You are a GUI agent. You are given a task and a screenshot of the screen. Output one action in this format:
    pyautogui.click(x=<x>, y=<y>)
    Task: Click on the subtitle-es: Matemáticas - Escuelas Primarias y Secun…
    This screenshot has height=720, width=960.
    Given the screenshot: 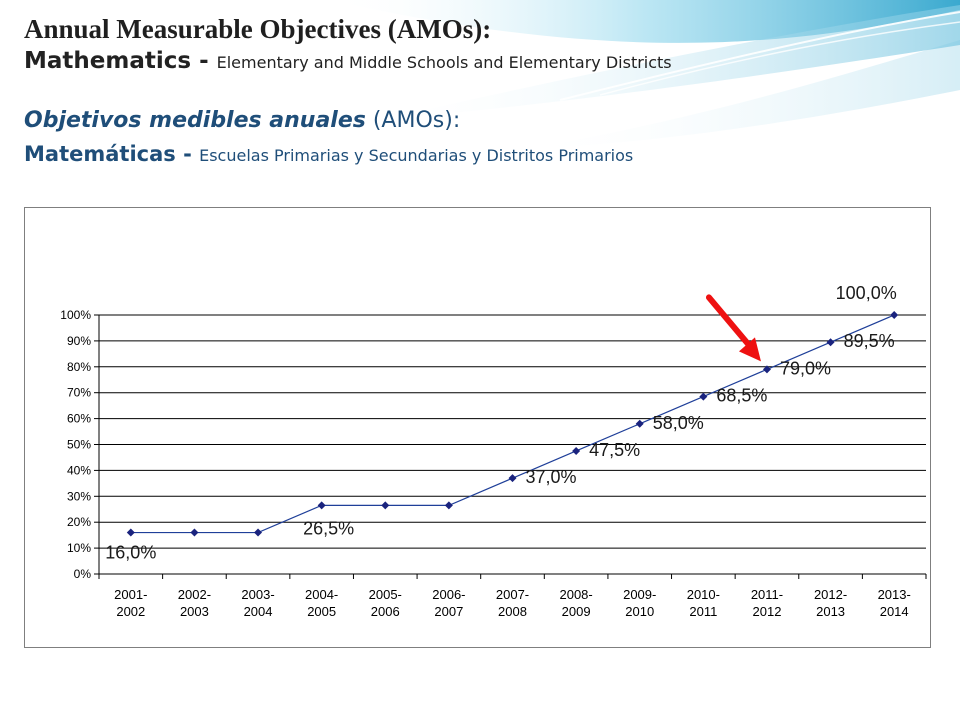 What is the action you would take?
    pyautogui.click(x=348, y=155)
    